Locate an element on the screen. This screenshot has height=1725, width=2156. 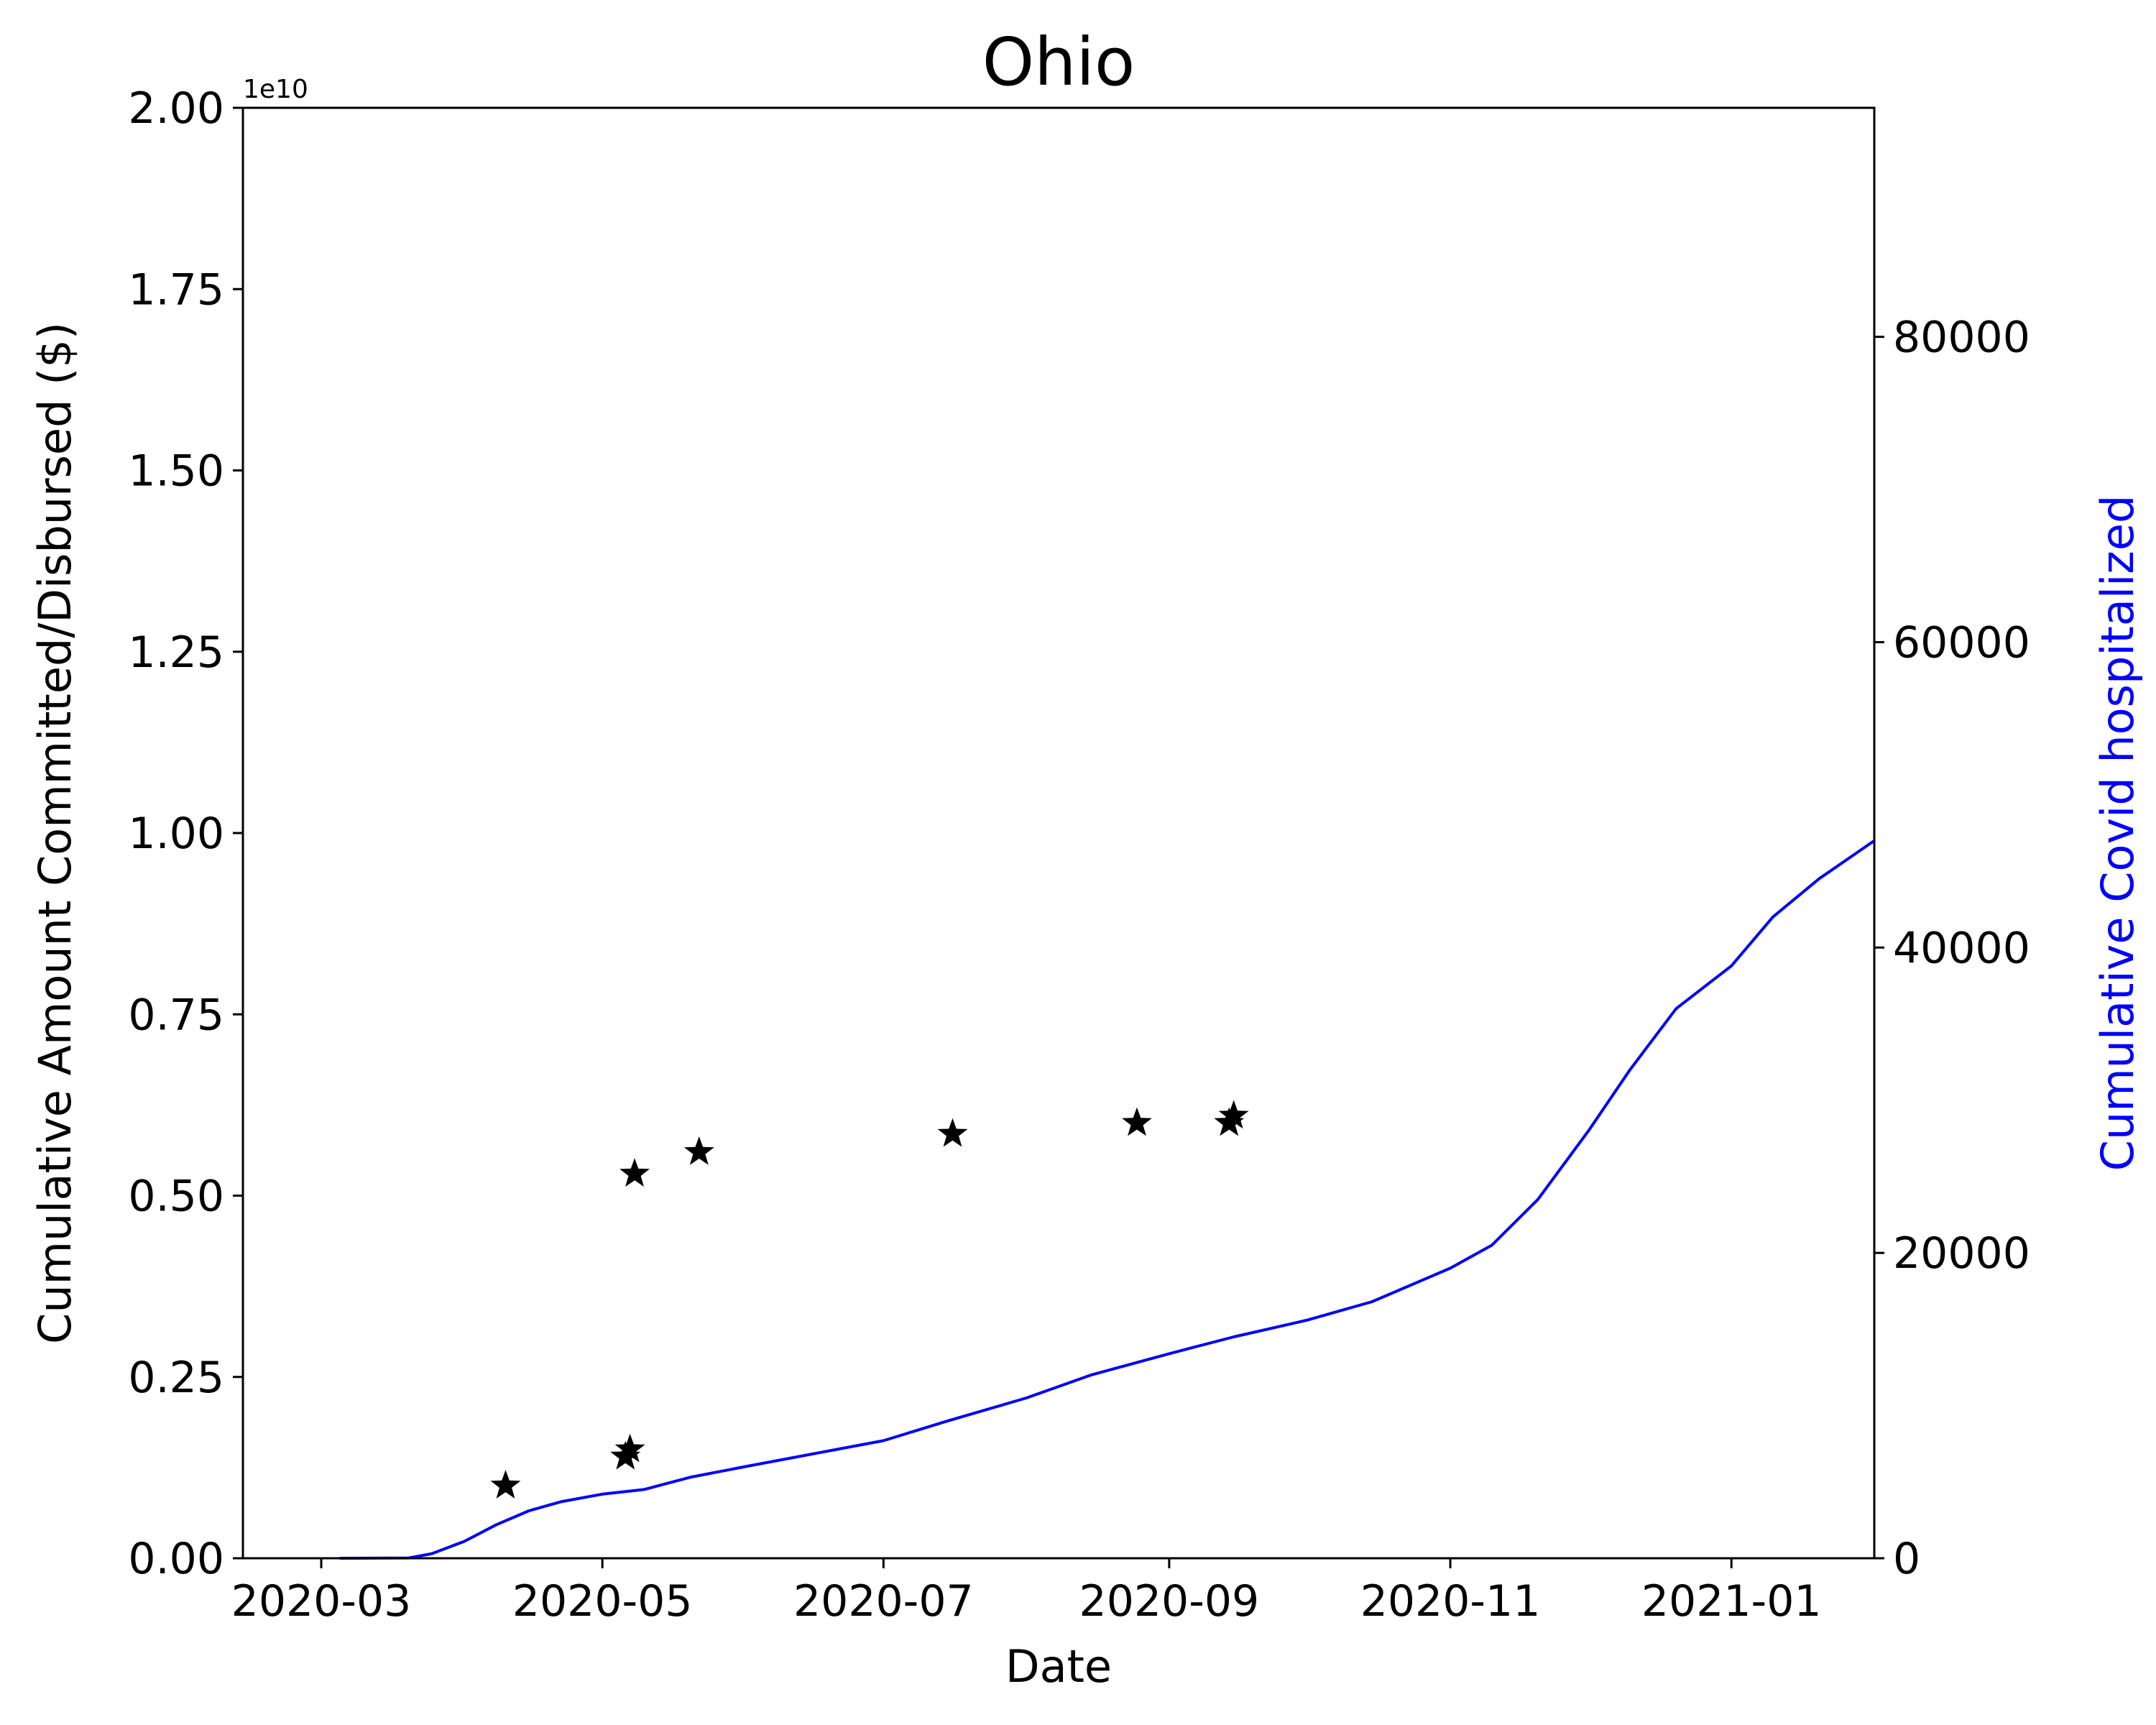
y-right-tick-label: 0 is located at coordinates (1906, 1559).